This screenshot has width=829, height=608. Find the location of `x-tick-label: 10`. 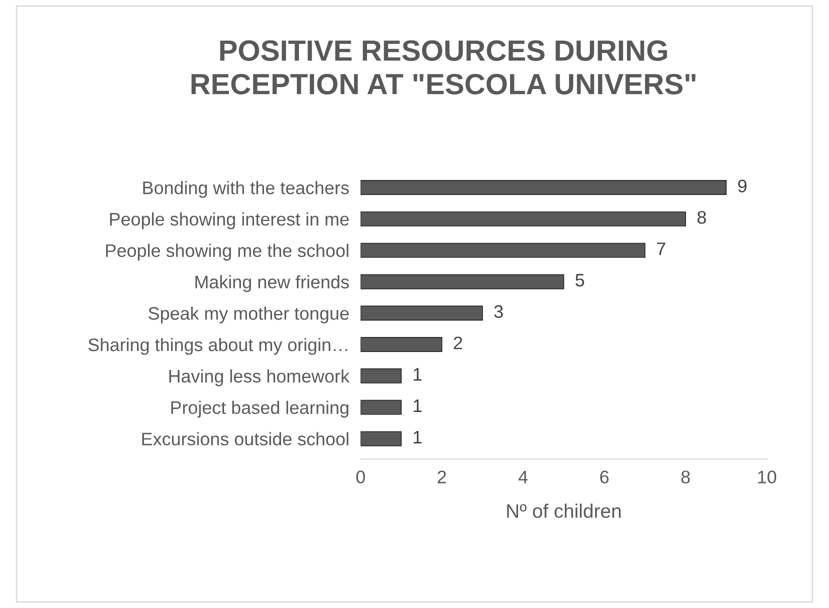

x-tick-label: 10 is located at coordinates (767, 477).